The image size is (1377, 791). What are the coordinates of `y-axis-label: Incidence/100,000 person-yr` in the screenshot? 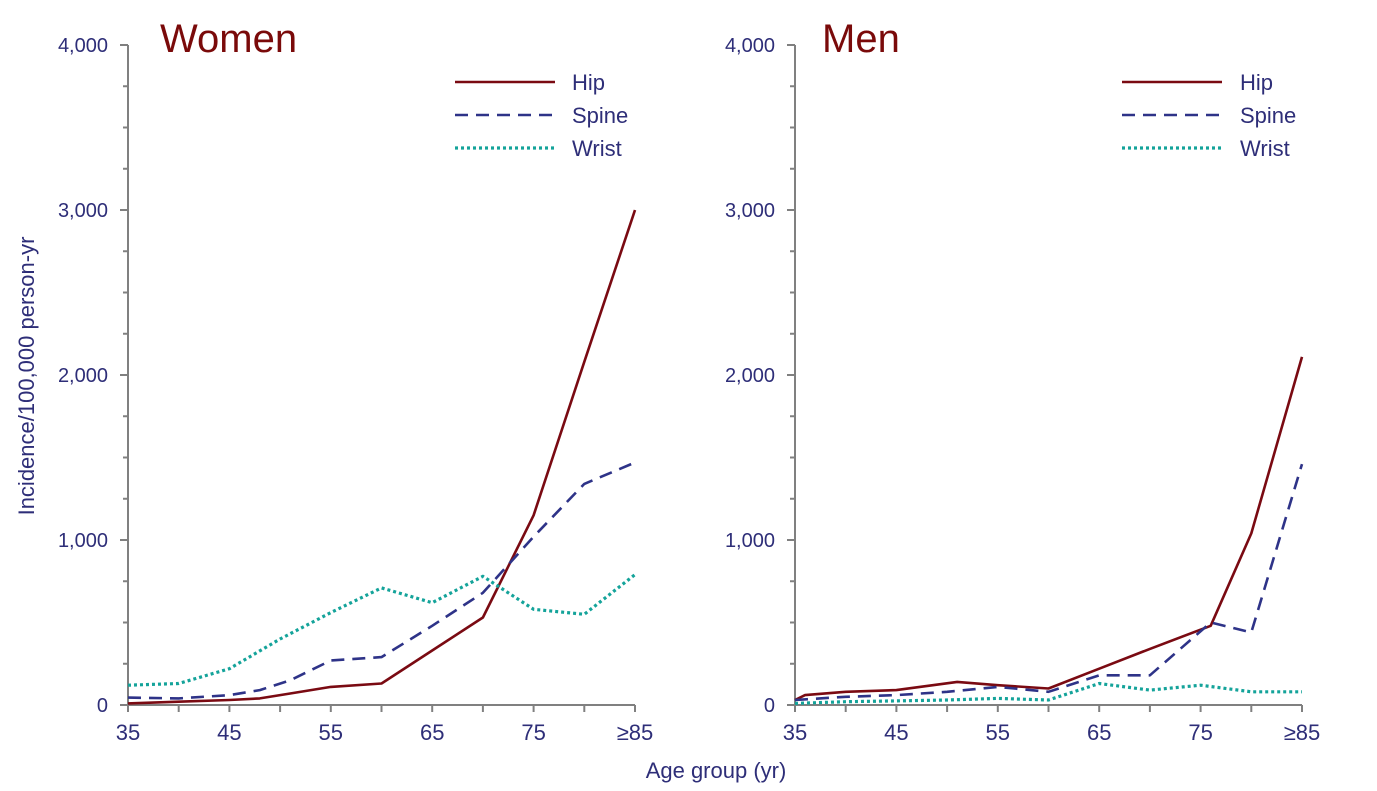 It's located at (26, 376).